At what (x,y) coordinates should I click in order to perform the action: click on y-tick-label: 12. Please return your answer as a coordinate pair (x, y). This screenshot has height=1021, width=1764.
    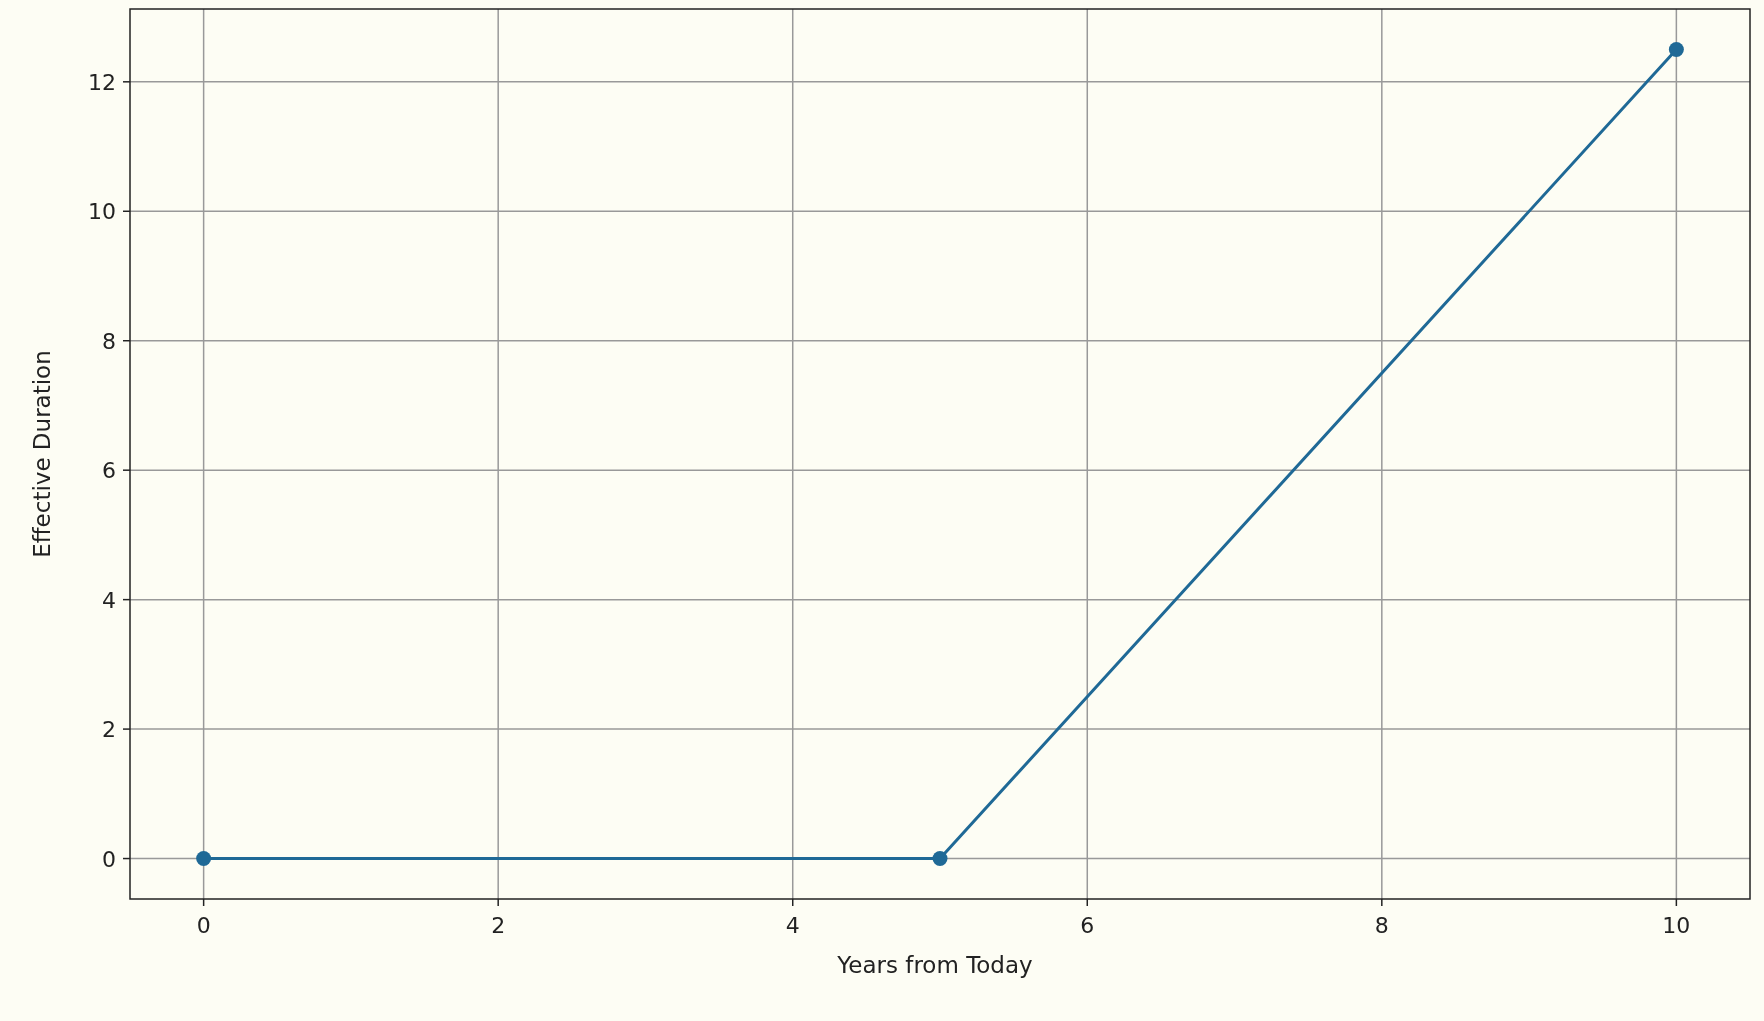
    Looking at the image, I should click on (102, 82).